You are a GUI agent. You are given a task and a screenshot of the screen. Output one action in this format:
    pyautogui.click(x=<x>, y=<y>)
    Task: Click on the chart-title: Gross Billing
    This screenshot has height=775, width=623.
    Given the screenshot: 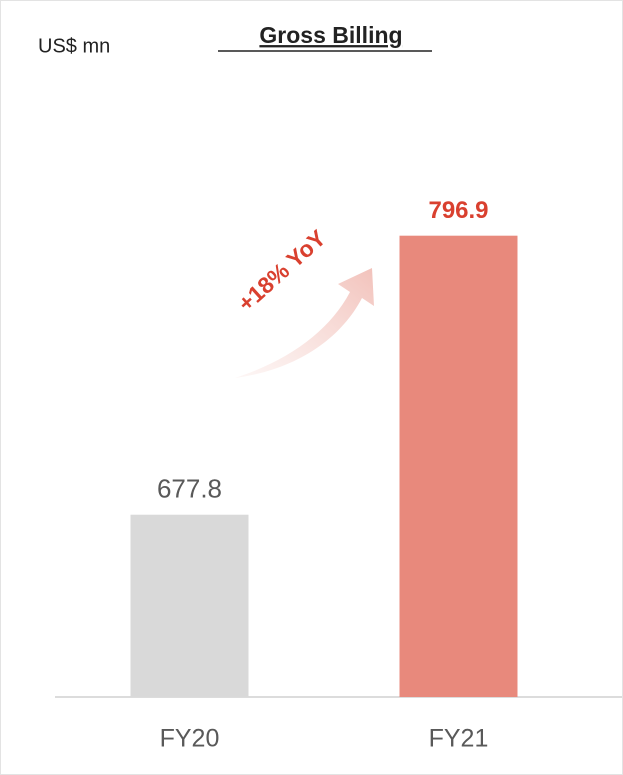 What is the action you would take?
    pyautogui.click(x=330, y=35)
    